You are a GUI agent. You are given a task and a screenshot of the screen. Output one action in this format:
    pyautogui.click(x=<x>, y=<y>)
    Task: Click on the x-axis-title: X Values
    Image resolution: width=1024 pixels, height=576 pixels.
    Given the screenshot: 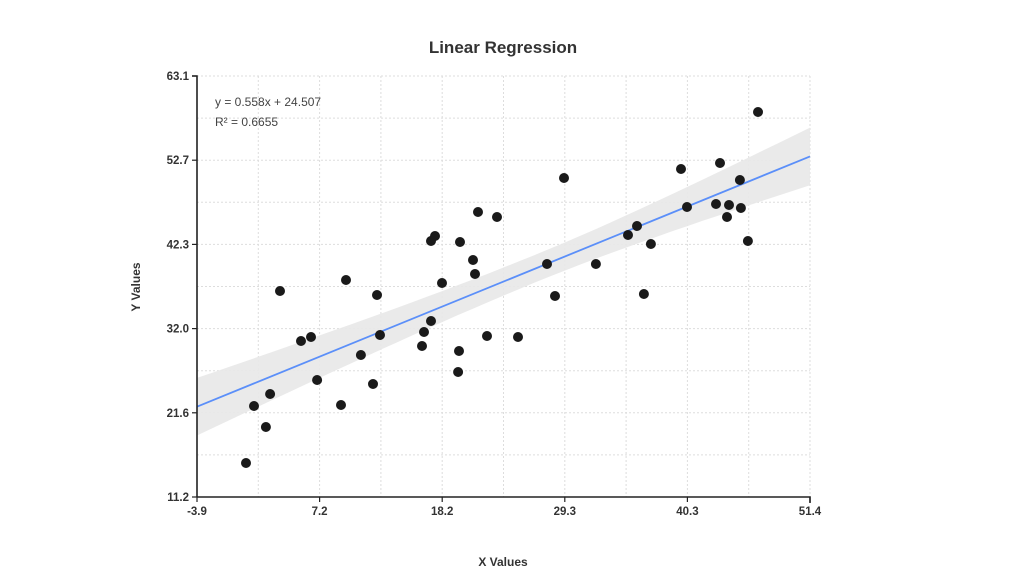 What is the action you would take?
    pyautogui.click(x=503, y=562)
    